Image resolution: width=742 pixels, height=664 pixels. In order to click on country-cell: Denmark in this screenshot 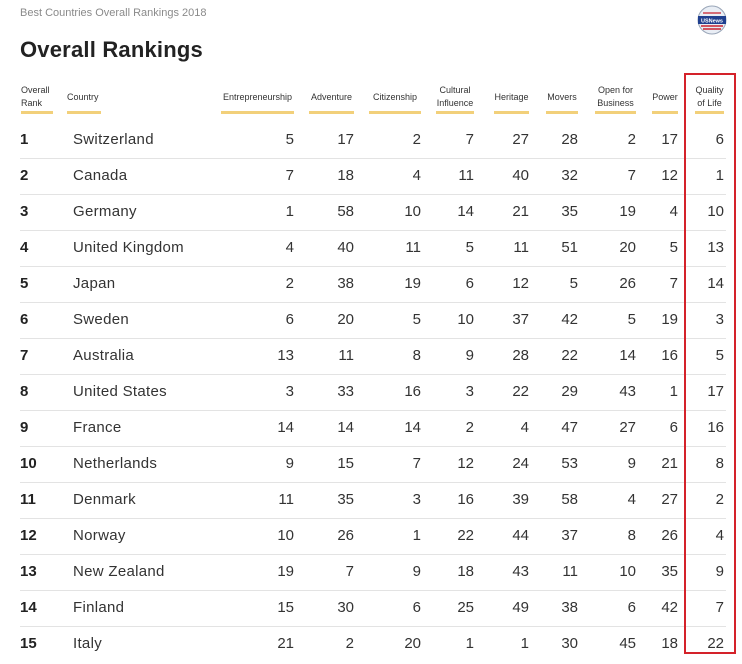, I will do `click(104, 499)`.